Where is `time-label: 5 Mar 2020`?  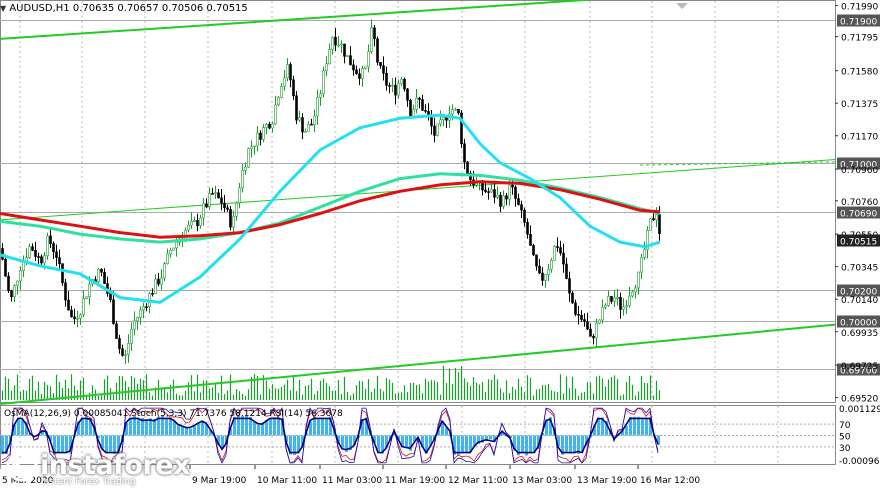
time-label: 5 Mar 2020 is located at coordinates (28, 481).